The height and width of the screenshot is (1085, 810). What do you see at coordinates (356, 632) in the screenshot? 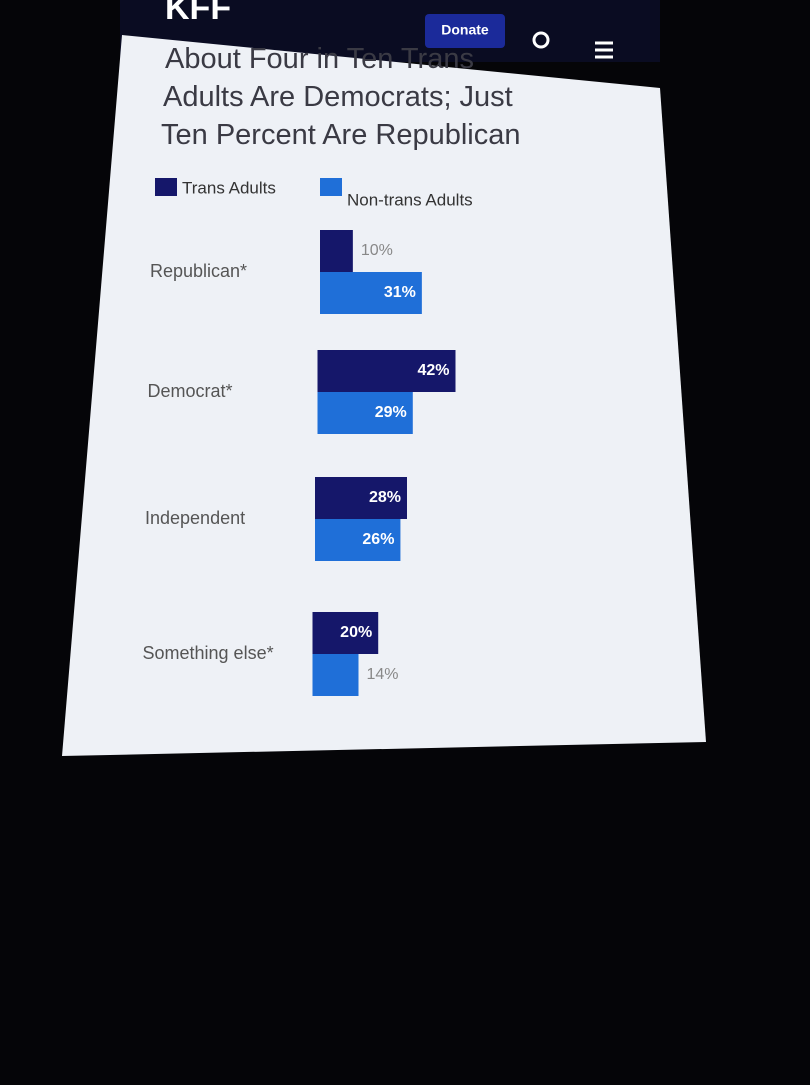
I see `value-label: 20%` at bounding box center [356, 632].